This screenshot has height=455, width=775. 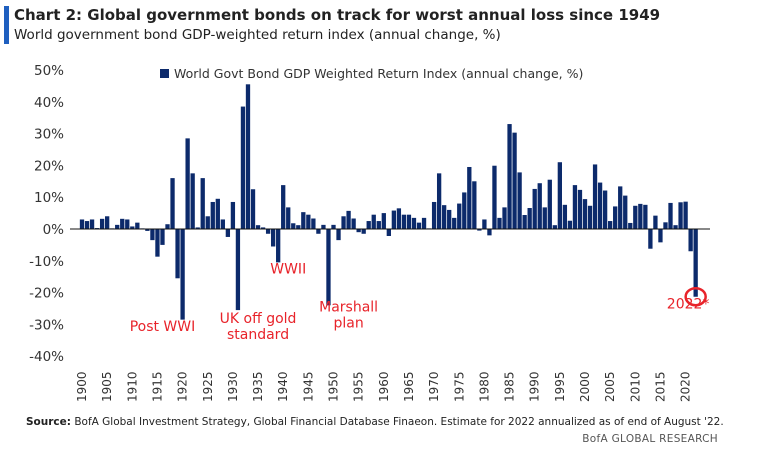 I want to click on bar-1938, so click(x=273, y=238).